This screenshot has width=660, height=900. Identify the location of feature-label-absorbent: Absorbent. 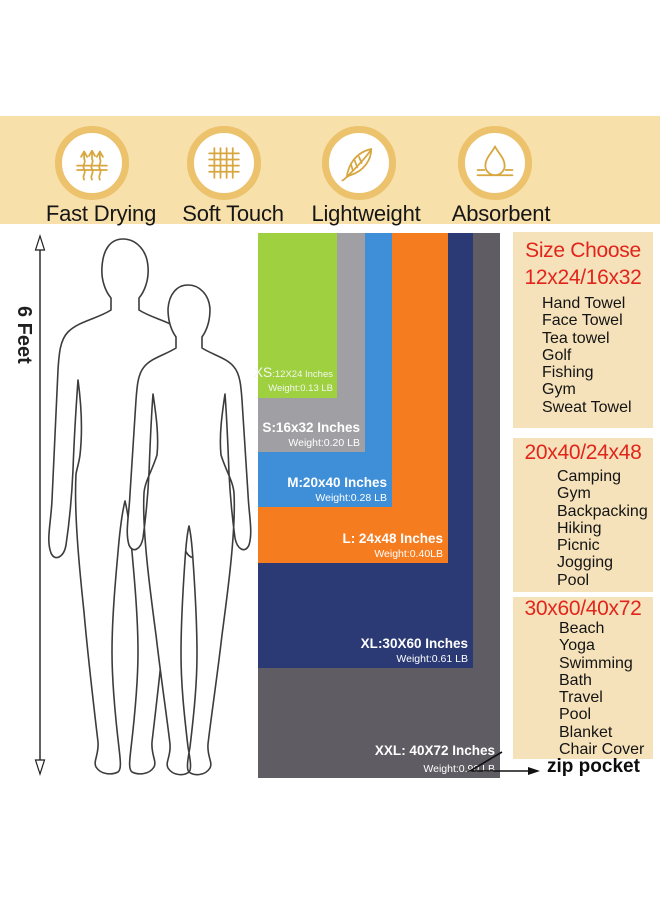
(501, 213).